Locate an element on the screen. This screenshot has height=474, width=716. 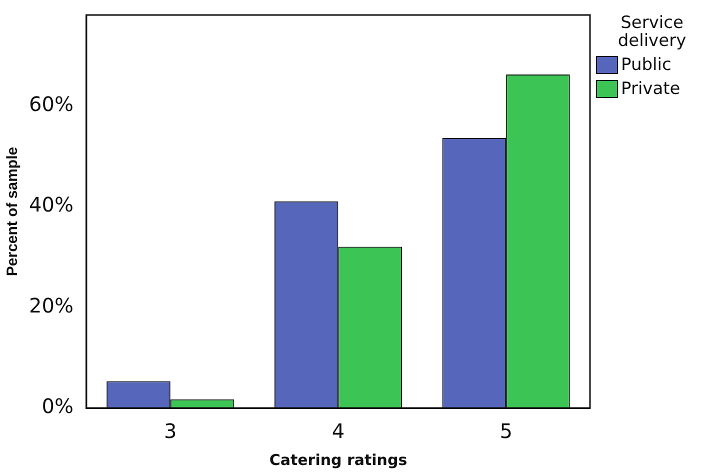
x-tick-label: 3 is located at coordinates (170, 431).